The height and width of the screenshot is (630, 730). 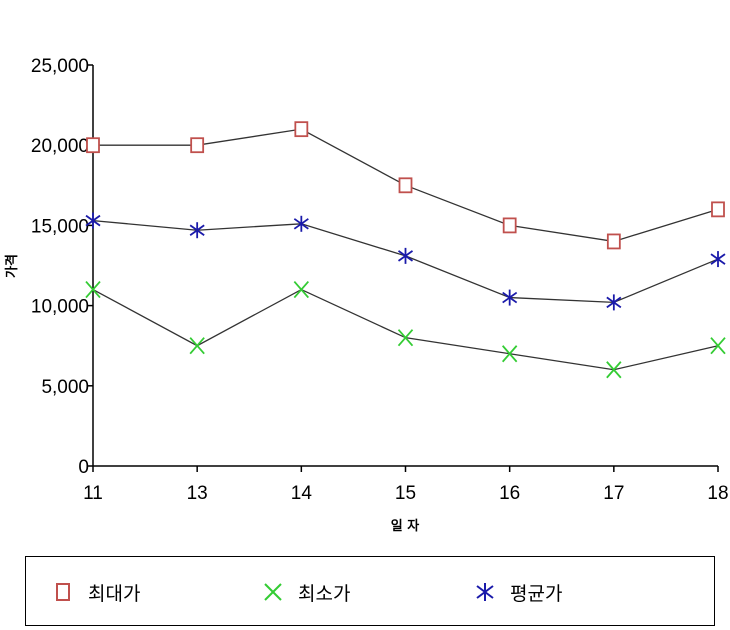 What do you see at coordinates (509, 493) in the screenshot?
I see `x-tick-label: 16` at bounding box center [509, 493].